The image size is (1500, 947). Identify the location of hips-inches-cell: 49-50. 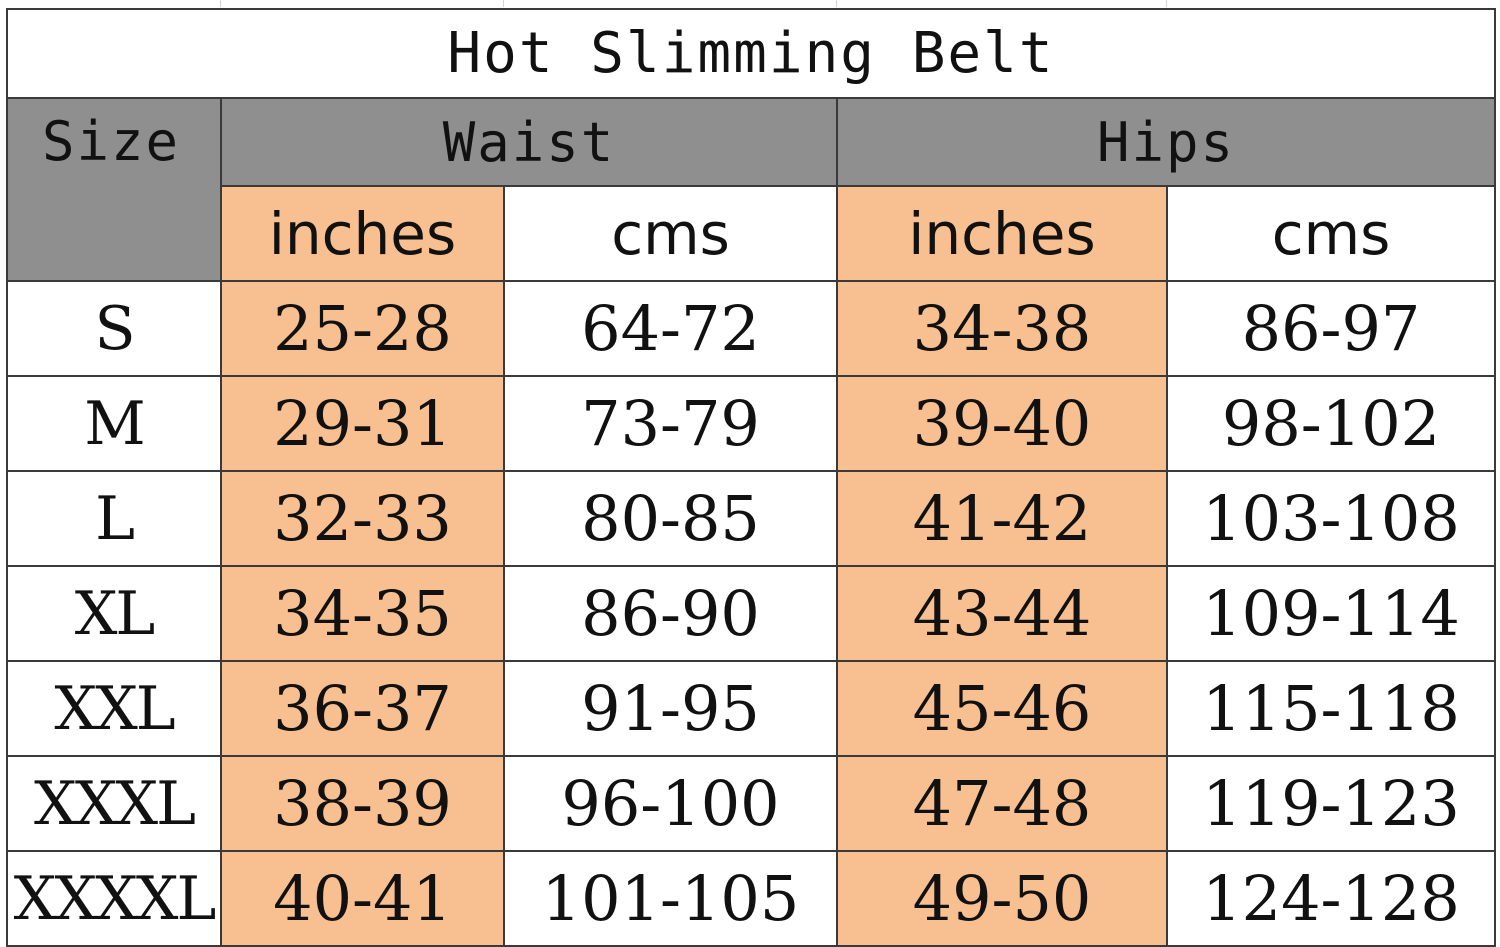
(1002, 898).